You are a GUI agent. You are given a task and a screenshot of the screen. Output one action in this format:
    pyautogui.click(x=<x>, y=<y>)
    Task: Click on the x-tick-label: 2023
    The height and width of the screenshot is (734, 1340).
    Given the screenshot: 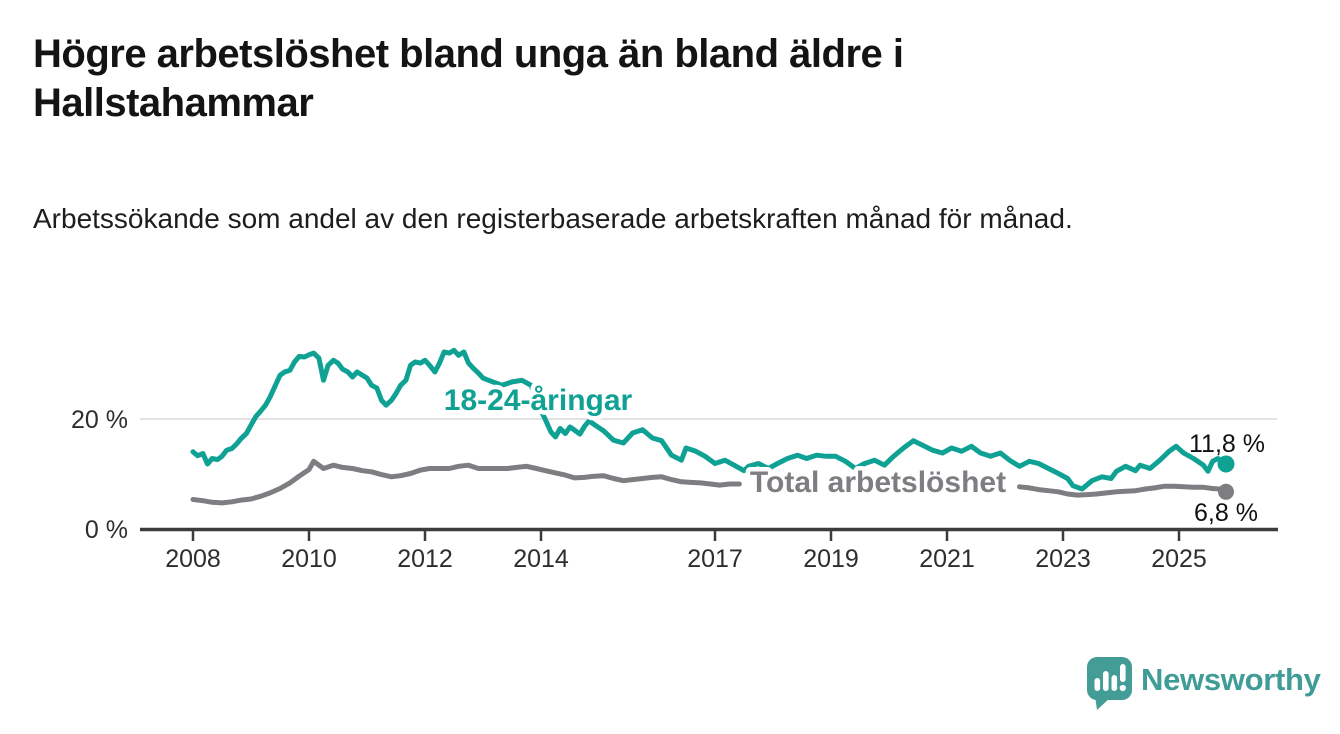 What is the action you would take?
    pyautogui.click(x=1063, y=559)
    